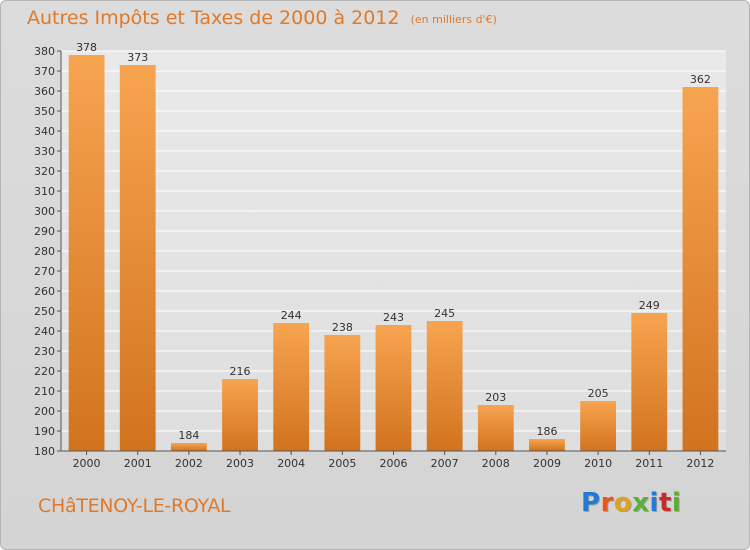 The image size is (750, 550). What do you see at coordinates (44, 391) in the screenshot?
I see `y-tick-label: 210` at bounding box center [44, 391].